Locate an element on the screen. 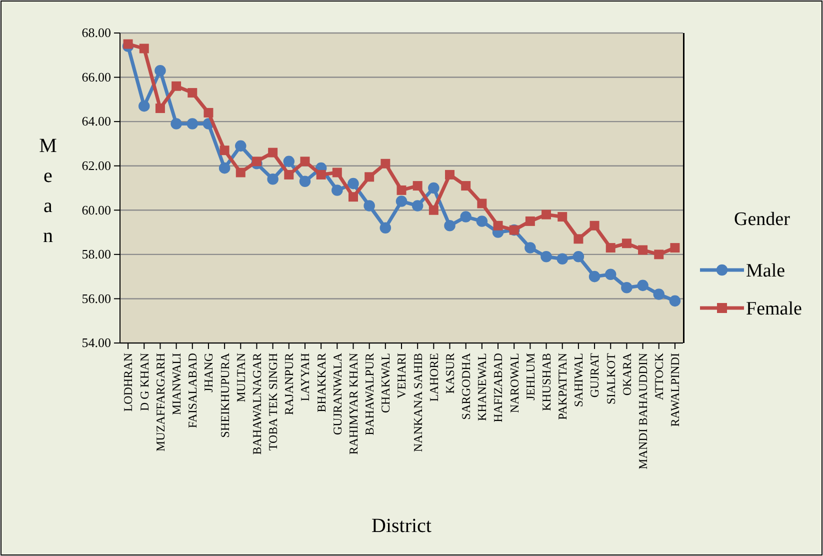 This screenshot has height=556, width=823. x-tick-label: VEHARI is located at coordinates (401, 375).